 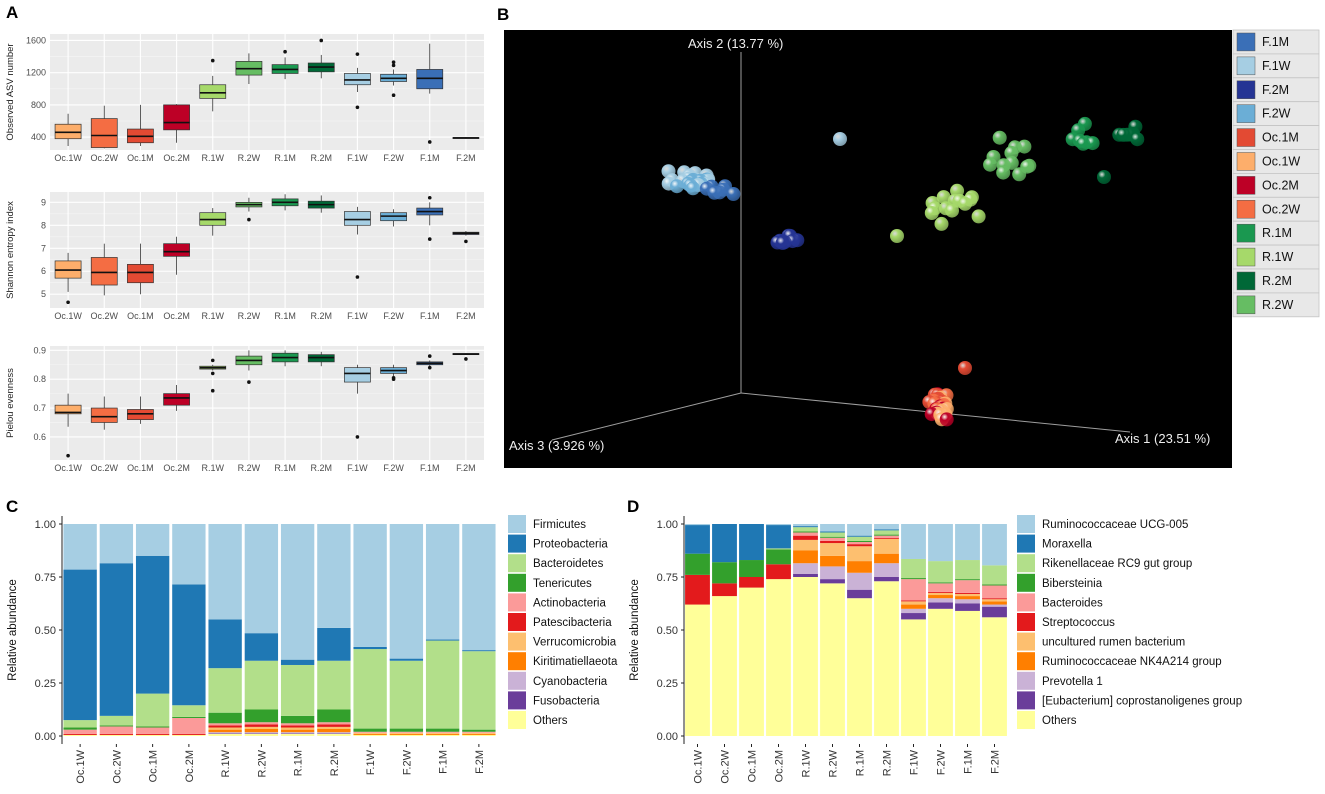 What do you see at coordinates (714, 192) in the screenshot?
I see `pcoa-point-F.1M` at bounding box center [714, 192].